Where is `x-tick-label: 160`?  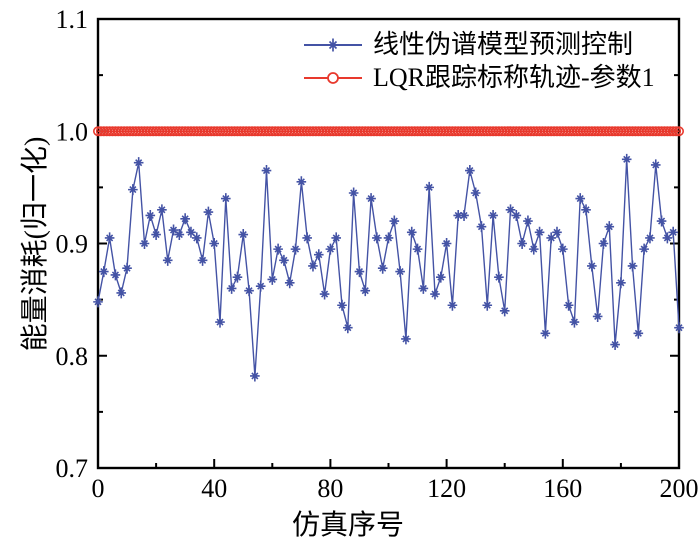
x-tick-label: 160 is located at coordinates (562, 488).